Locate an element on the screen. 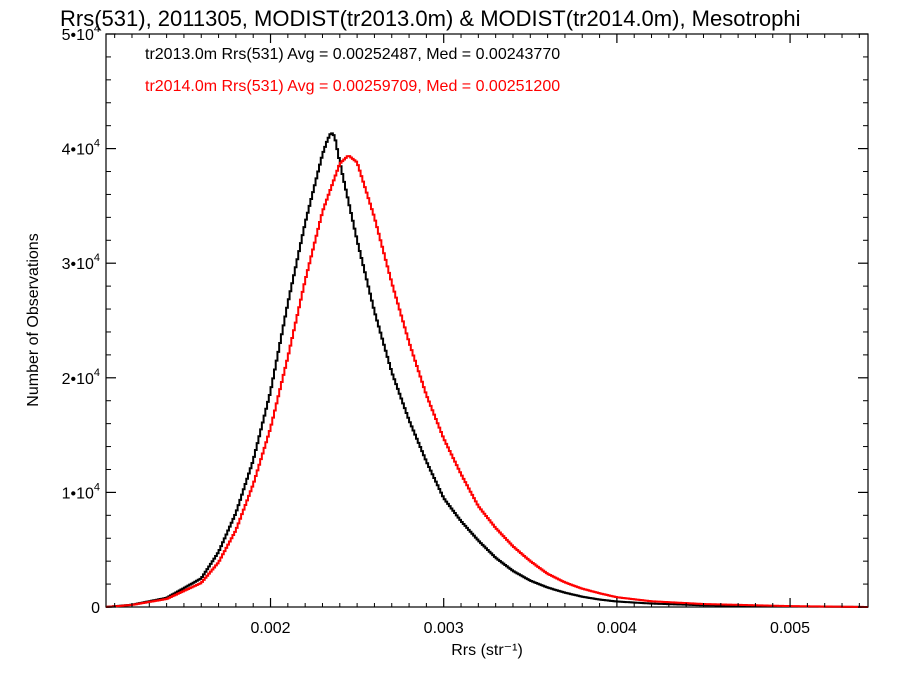 This screenshot has height=675, width=900. x-axis-label: Rrs (str⁻¹) is located at coordinates (487, 650).